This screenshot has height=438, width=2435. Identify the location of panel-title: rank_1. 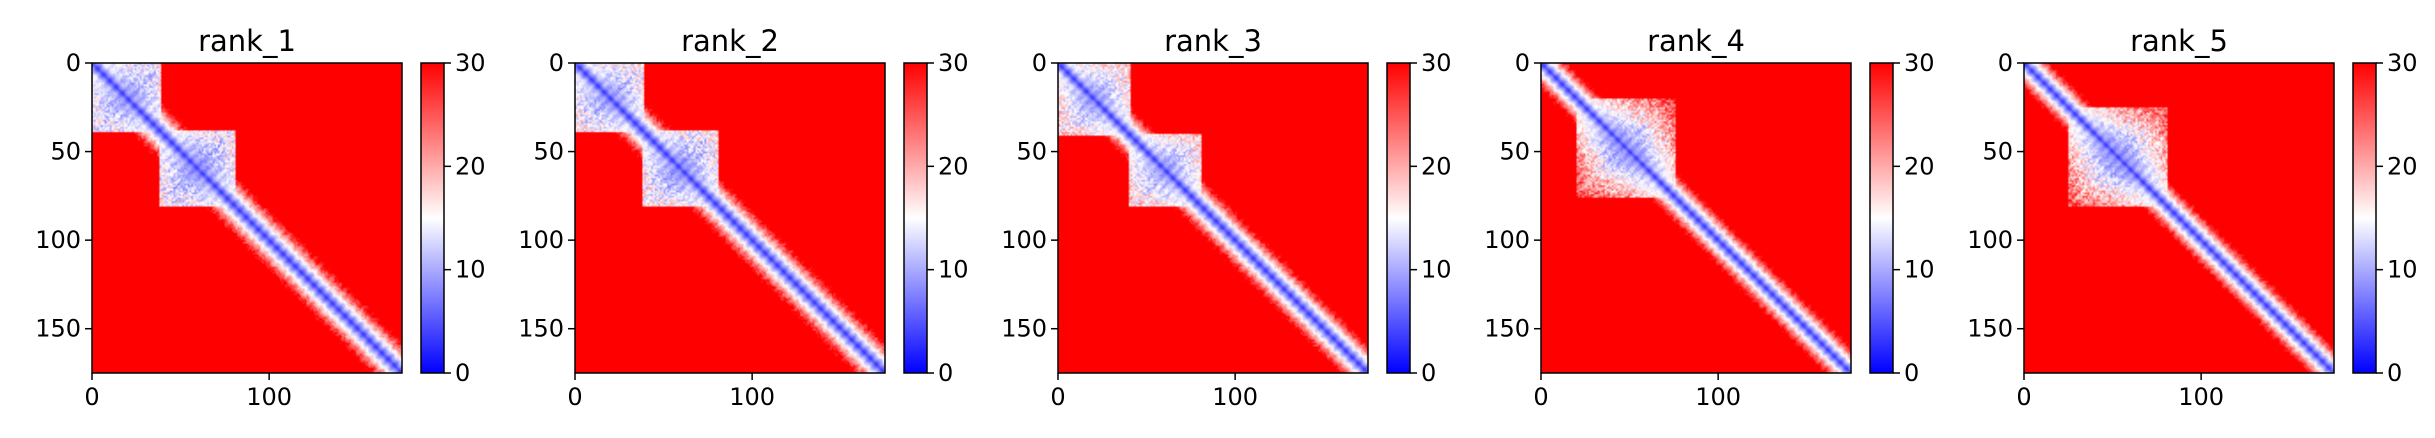
(247, 41).